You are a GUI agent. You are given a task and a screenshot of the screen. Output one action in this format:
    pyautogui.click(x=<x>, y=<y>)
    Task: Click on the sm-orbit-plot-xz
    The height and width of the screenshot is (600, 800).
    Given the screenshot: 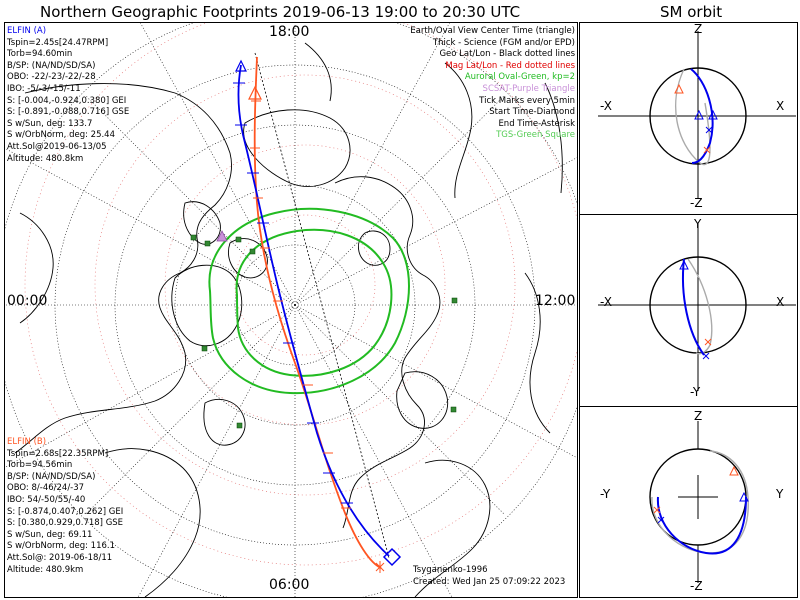 What is the action you would take?
    pyautogui.click(x=688, y=118)
    